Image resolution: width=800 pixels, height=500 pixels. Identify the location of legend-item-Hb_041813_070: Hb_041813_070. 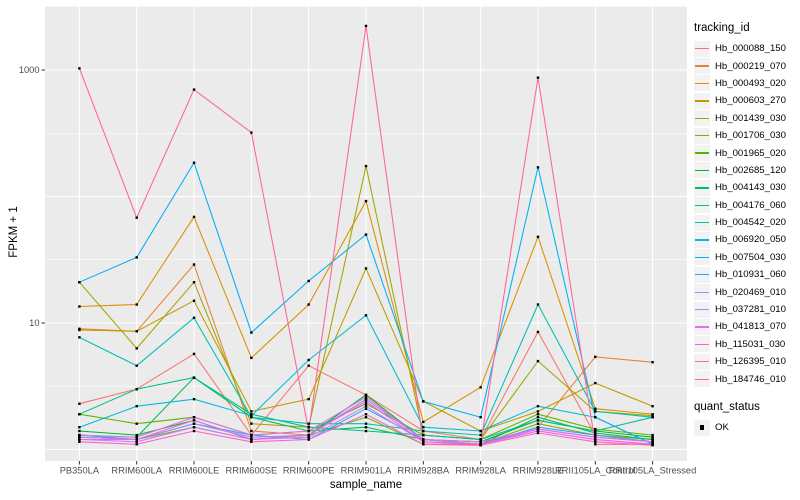
(747, 326).